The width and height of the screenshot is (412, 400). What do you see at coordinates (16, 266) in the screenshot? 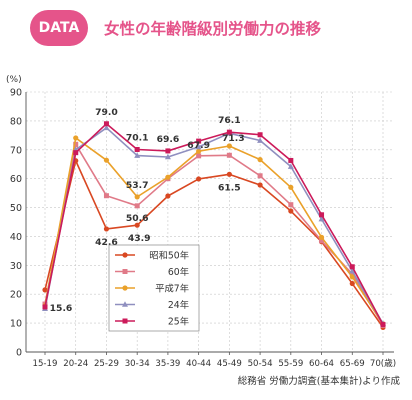
I see `y-tick-label: 30` at bounding box center [16, 266].